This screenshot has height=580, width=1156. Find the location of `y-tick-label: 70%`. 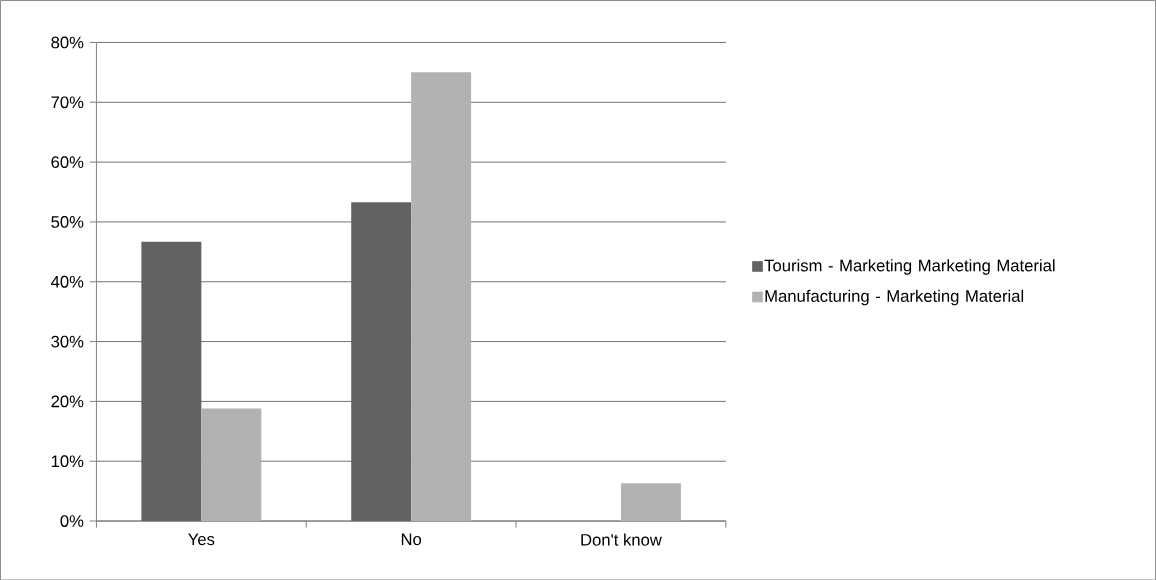

y-tick-label: 70% is located at coordinates (67, 102).